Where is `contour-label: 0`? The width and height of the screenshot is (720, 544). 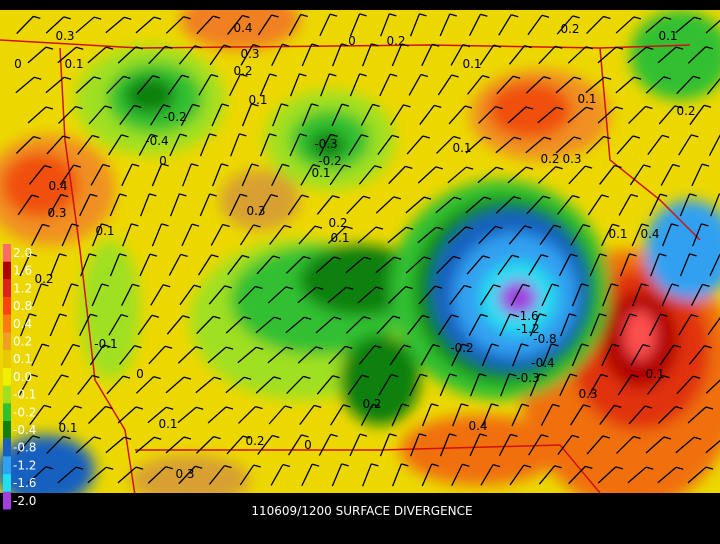 contour-label: 0 is located at coordinates (18, 64).